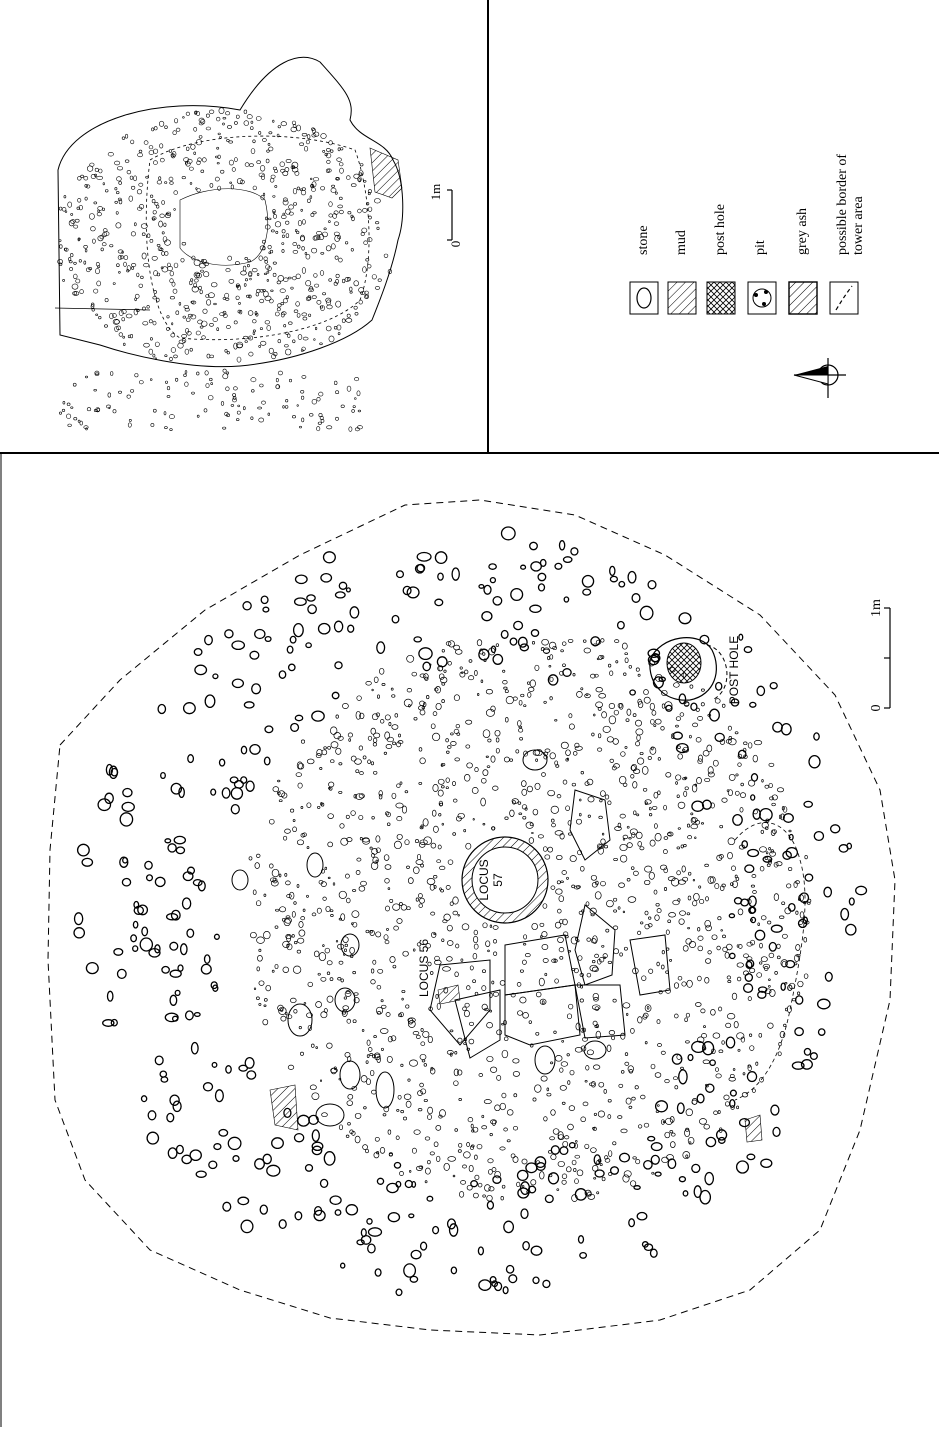 The height and width of the screenshot is (1432, 939). What do you see at coordinates (734, 670) in the screenshot?
I see `post-hole-label: POST HOLE` at bounding box center [734, 670].